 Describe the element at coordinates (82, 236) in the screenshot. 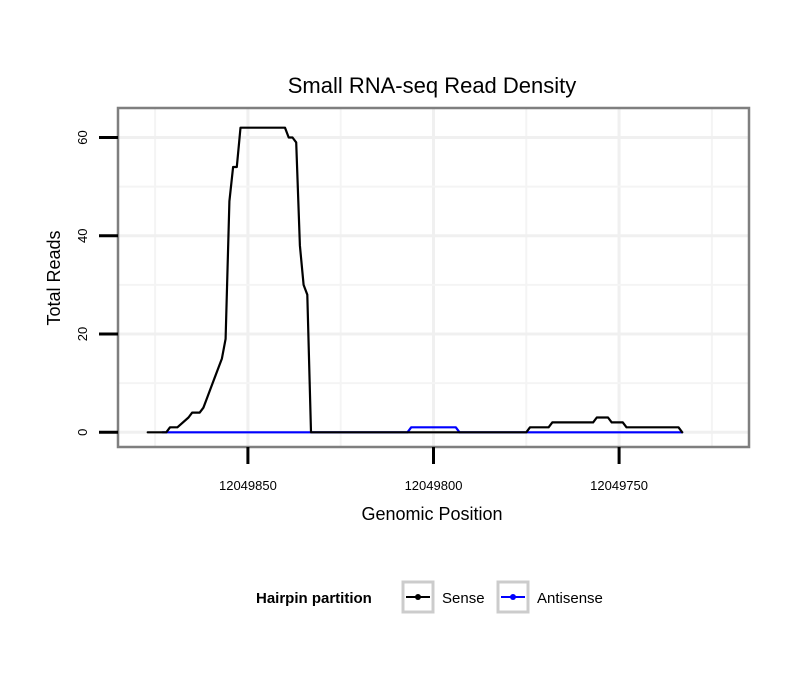

I see `y-tick-label: 40` at that location.